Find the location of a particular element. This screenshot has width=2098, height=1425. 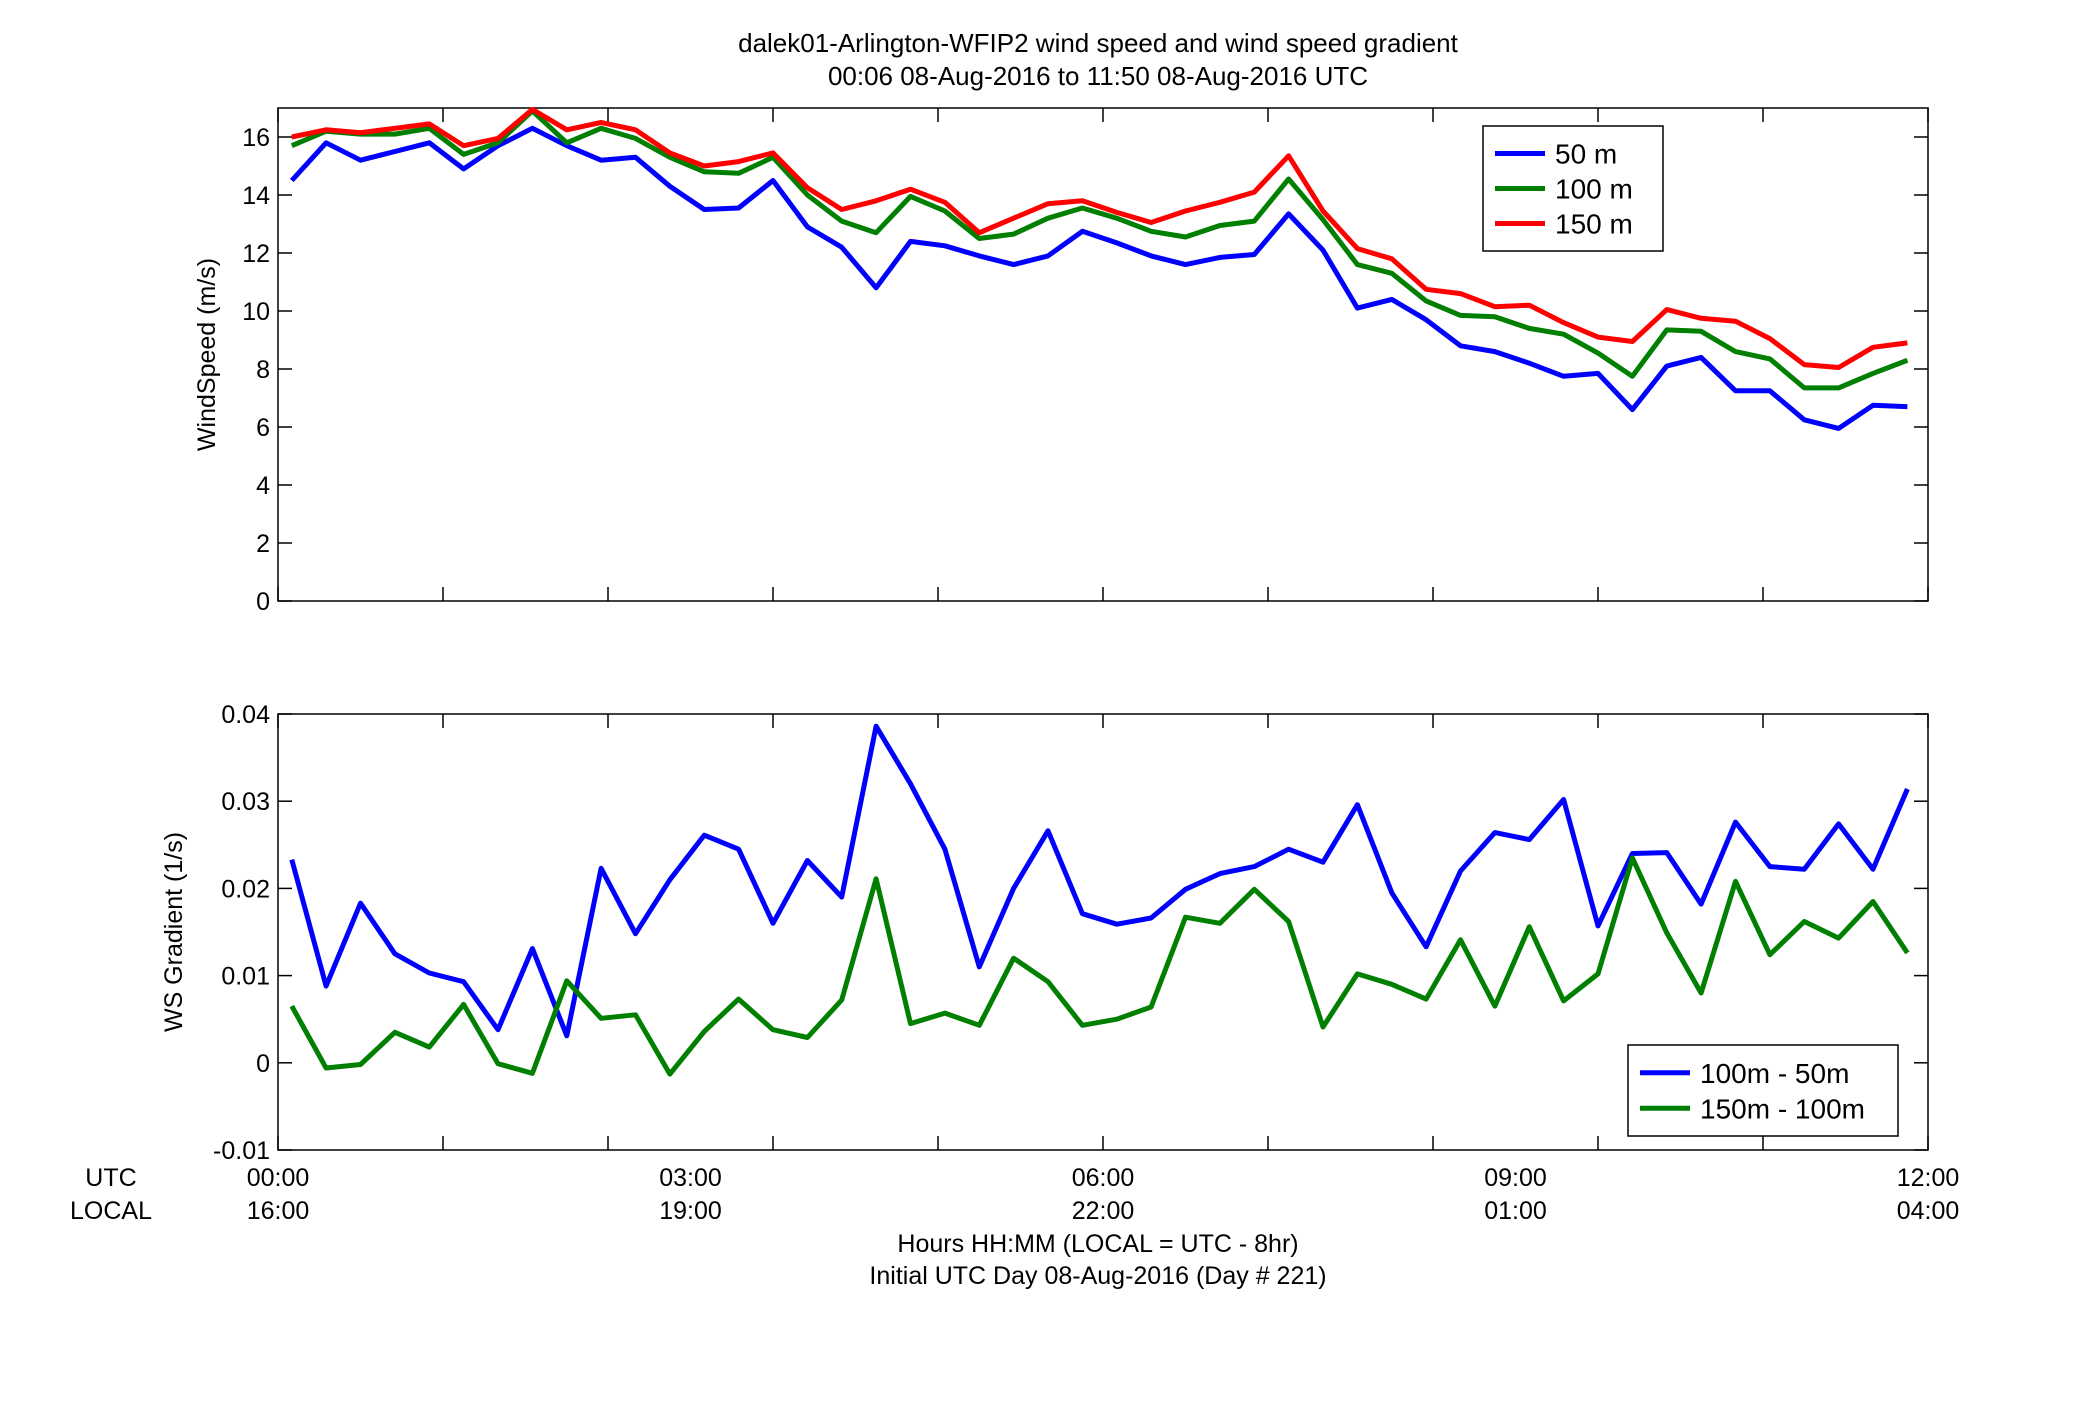

legend-box is located at coordinates (1763, 1090).